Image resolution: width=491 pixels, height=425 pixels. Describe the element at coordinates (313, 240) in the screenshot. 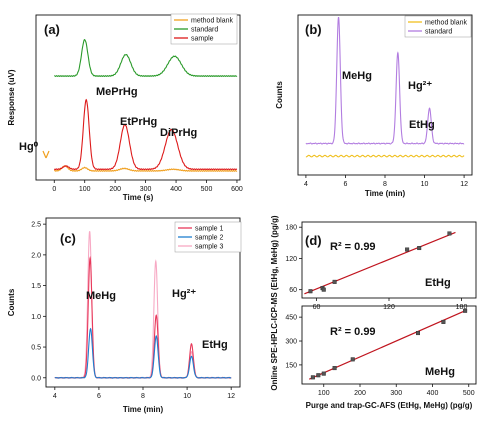

I see `panel-d-label: (d)` at that location.